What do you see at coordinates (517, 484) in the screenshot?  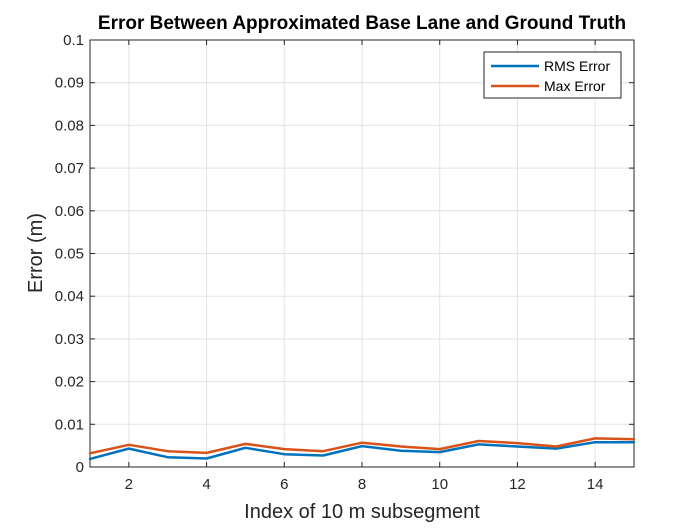 I see `x-tick-label-5: 12` at bounding box center [517, 484].